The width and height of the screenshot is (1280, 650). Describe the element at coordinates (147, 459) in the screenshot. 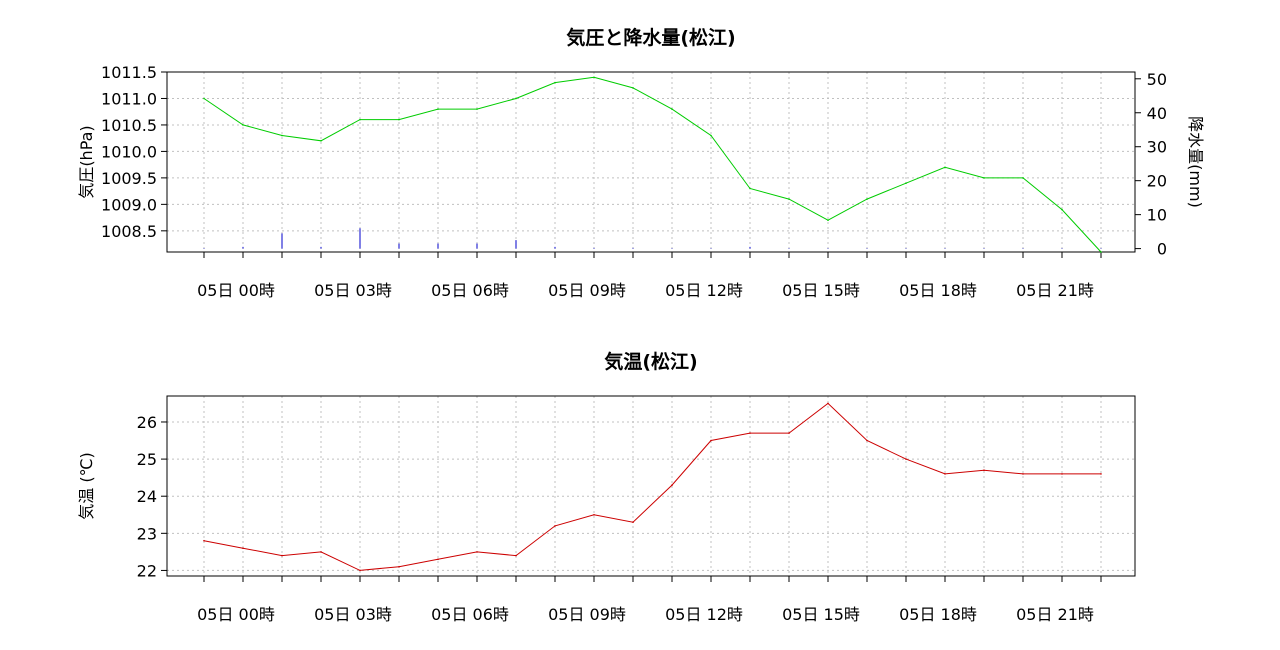

I see `y-tick-label: 25` at that location.